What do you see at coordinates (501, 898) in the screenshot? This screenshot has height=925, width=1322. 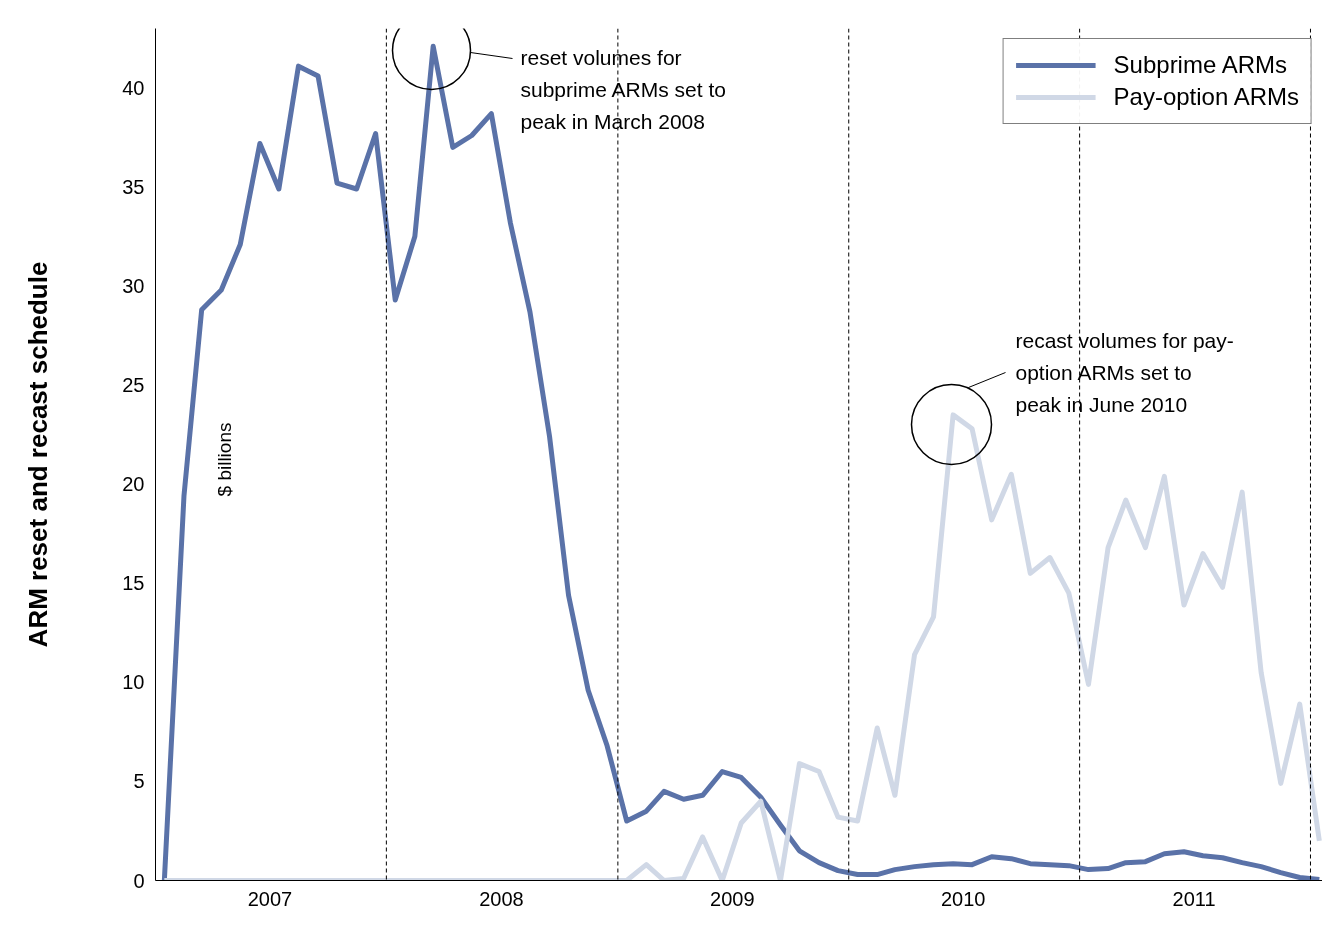 I see `x-tick-label: 2008` at bounding box center [501, 898].